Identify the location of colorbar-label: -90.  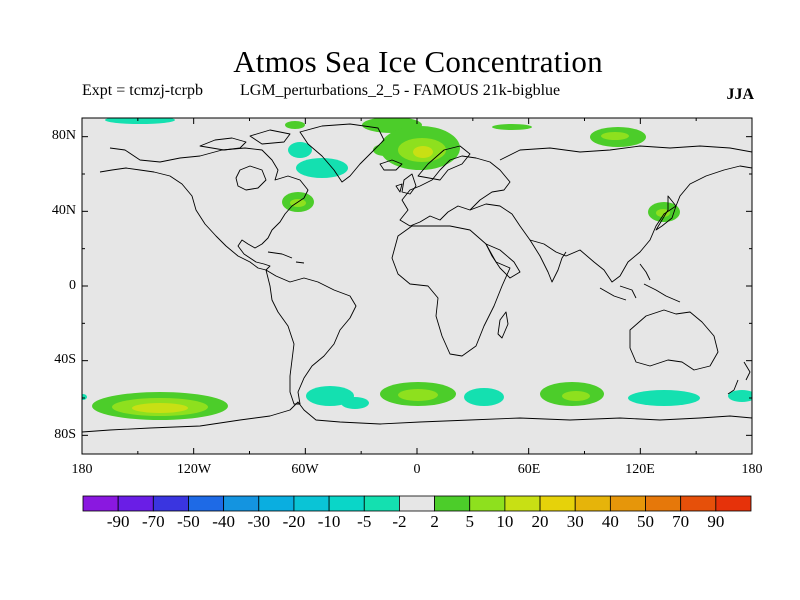
(118, 521).